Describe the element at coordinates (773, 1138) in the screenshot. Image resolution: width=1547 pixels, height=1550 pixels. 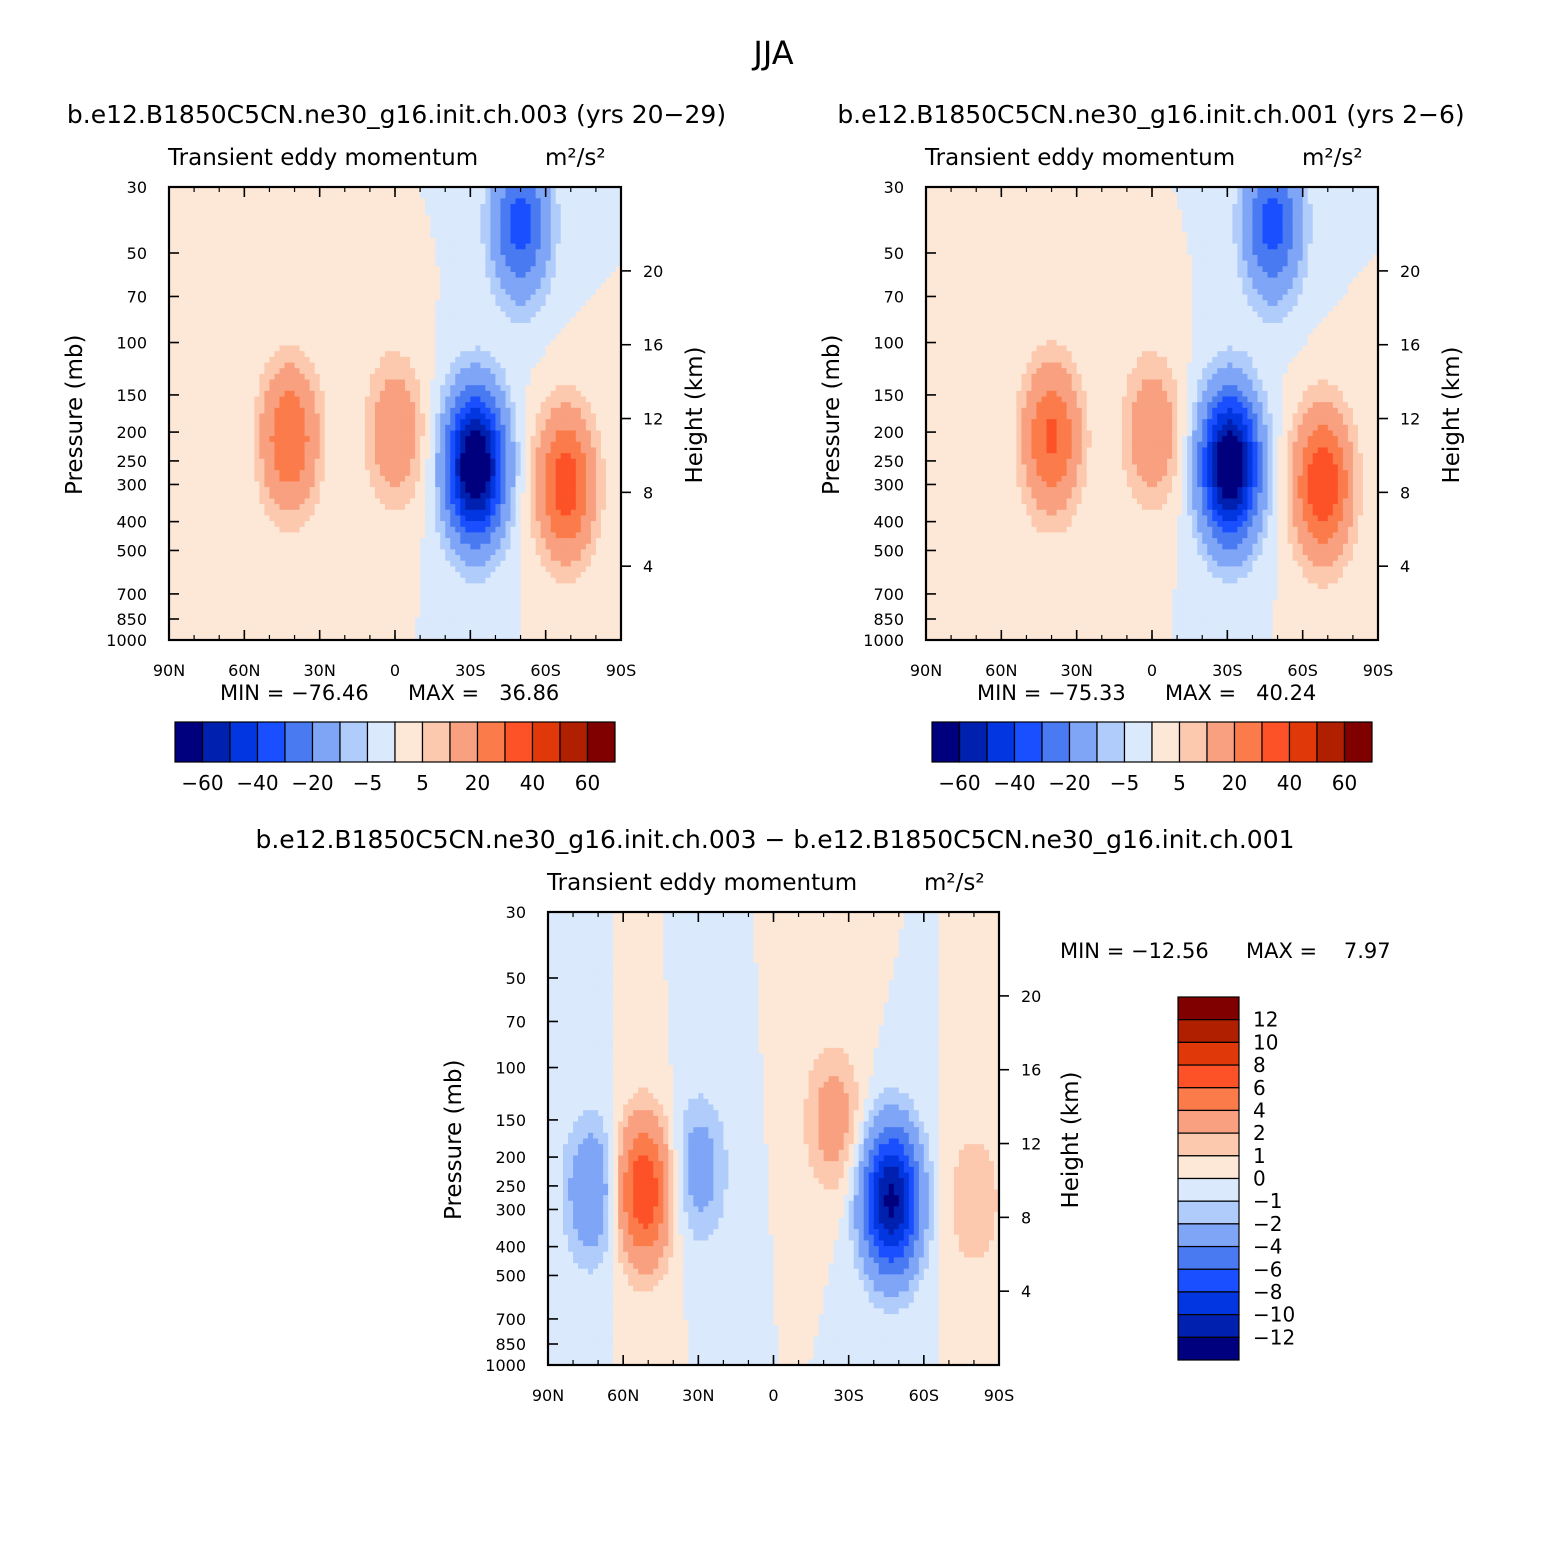
I see `panel-3-field` at that location.